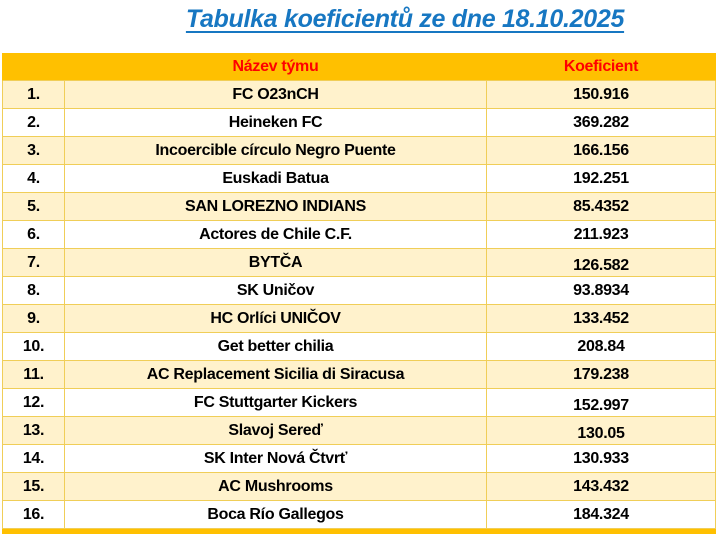 The height and width of the screenshot is (534, 720). I want to click on coefficient-cell: 184.324, so click(600, 514).